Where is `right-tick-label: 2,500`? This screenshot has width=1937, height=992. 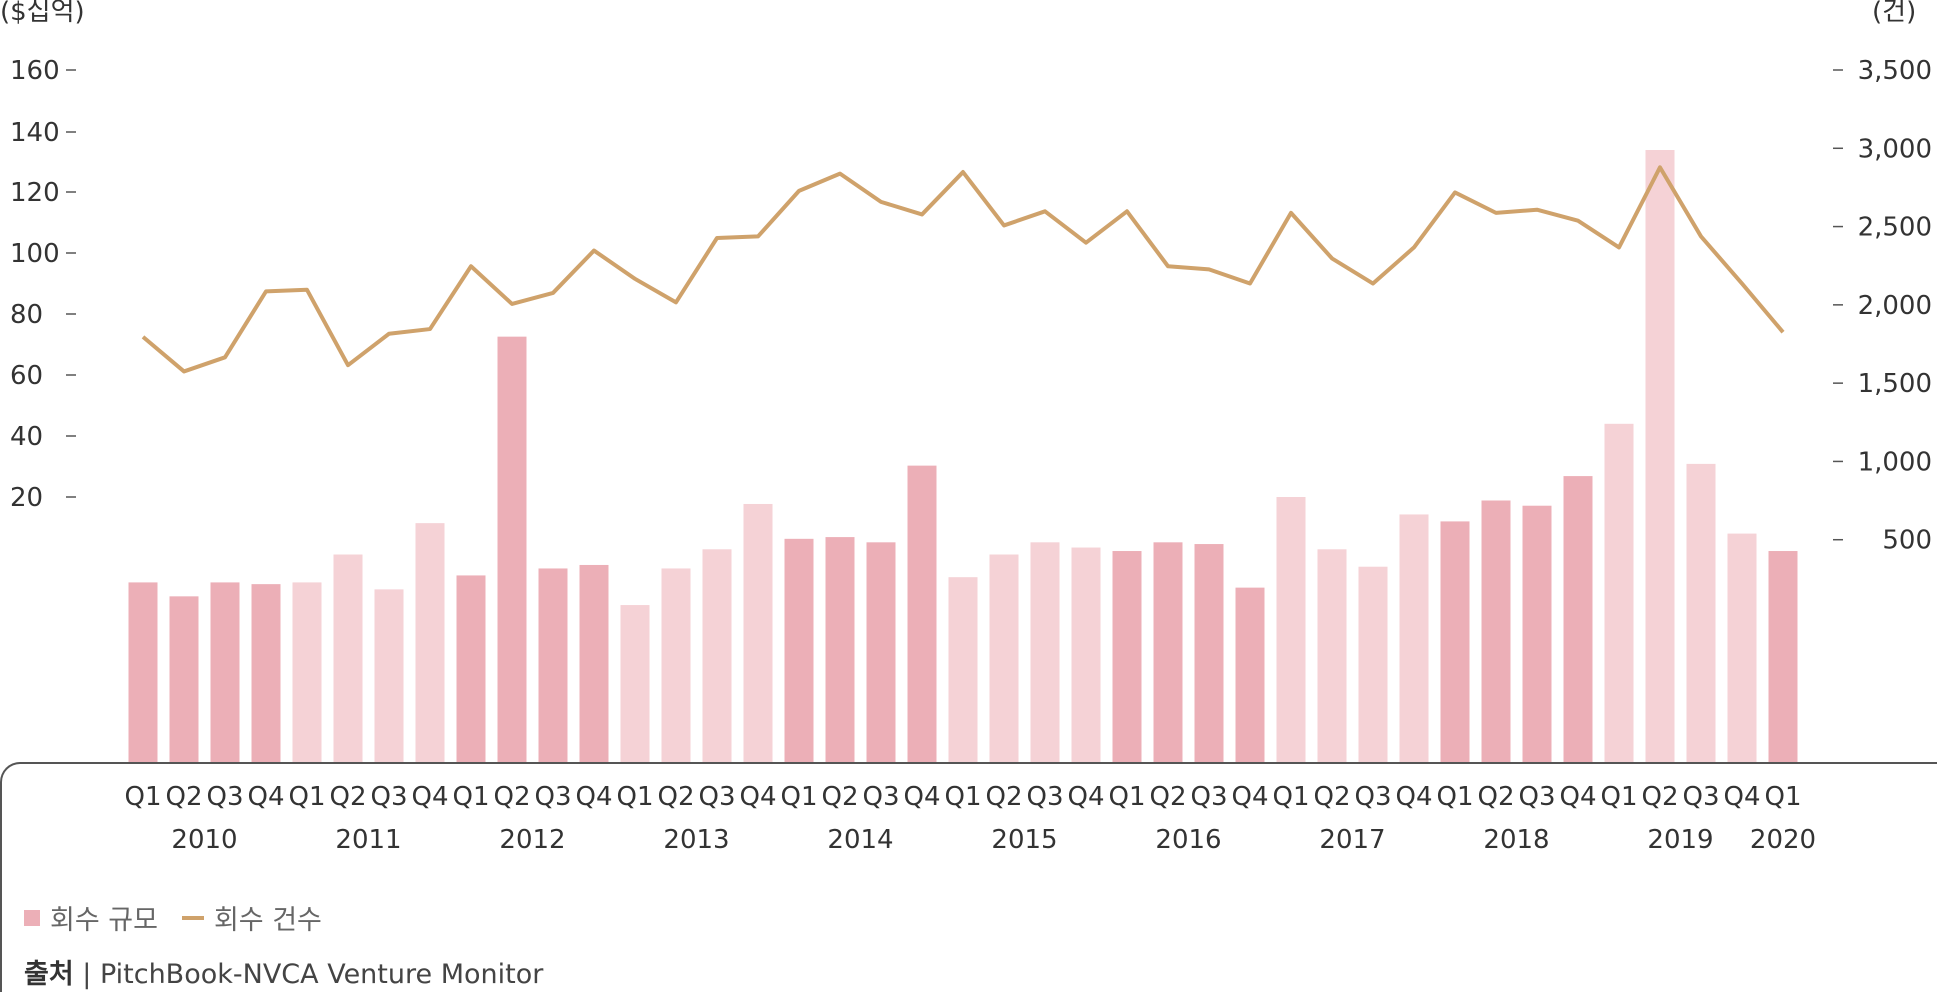 right-tick-label: 2,500 is located at coordinates (1895, 228).